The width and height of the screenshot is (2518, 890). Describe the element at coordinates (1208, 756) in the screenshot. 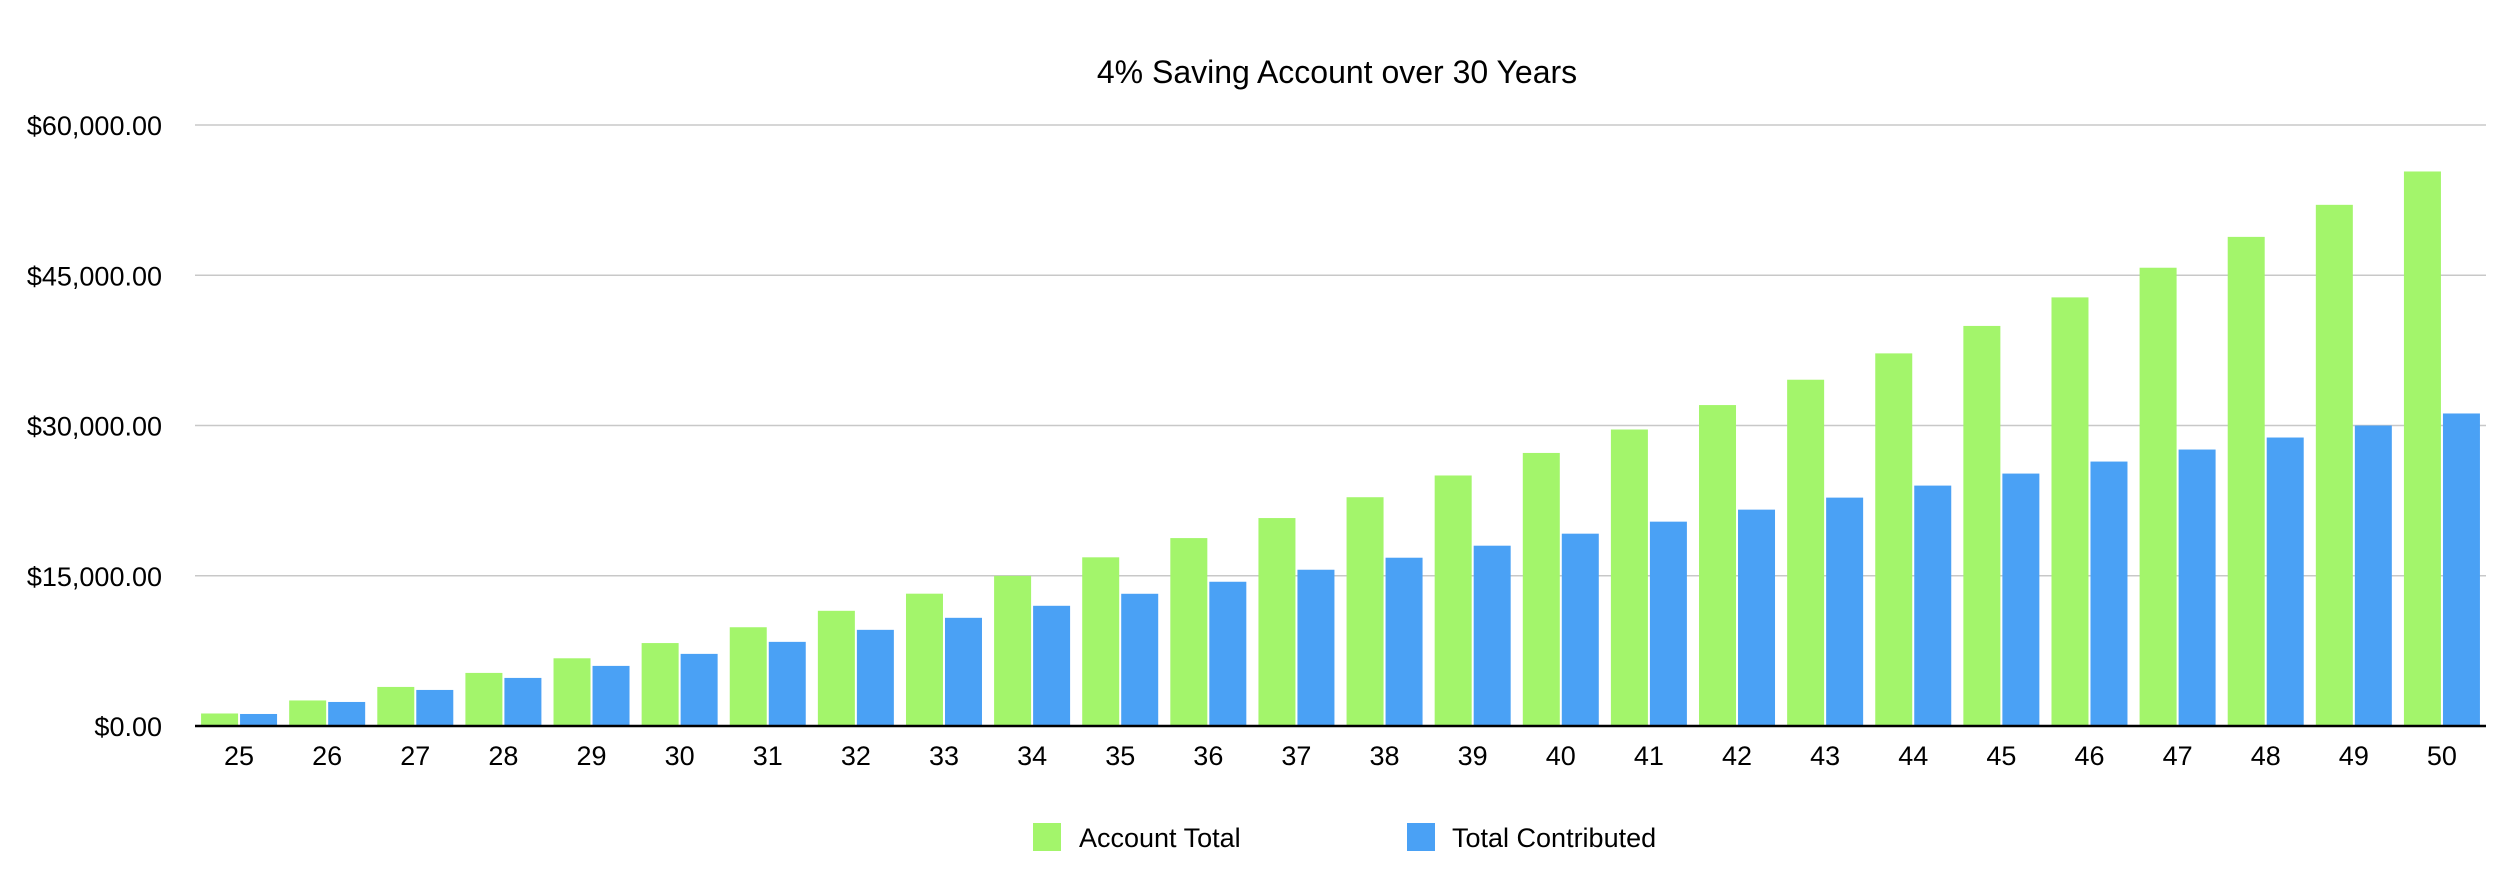

I see `x-tick-label: 36` at that location.